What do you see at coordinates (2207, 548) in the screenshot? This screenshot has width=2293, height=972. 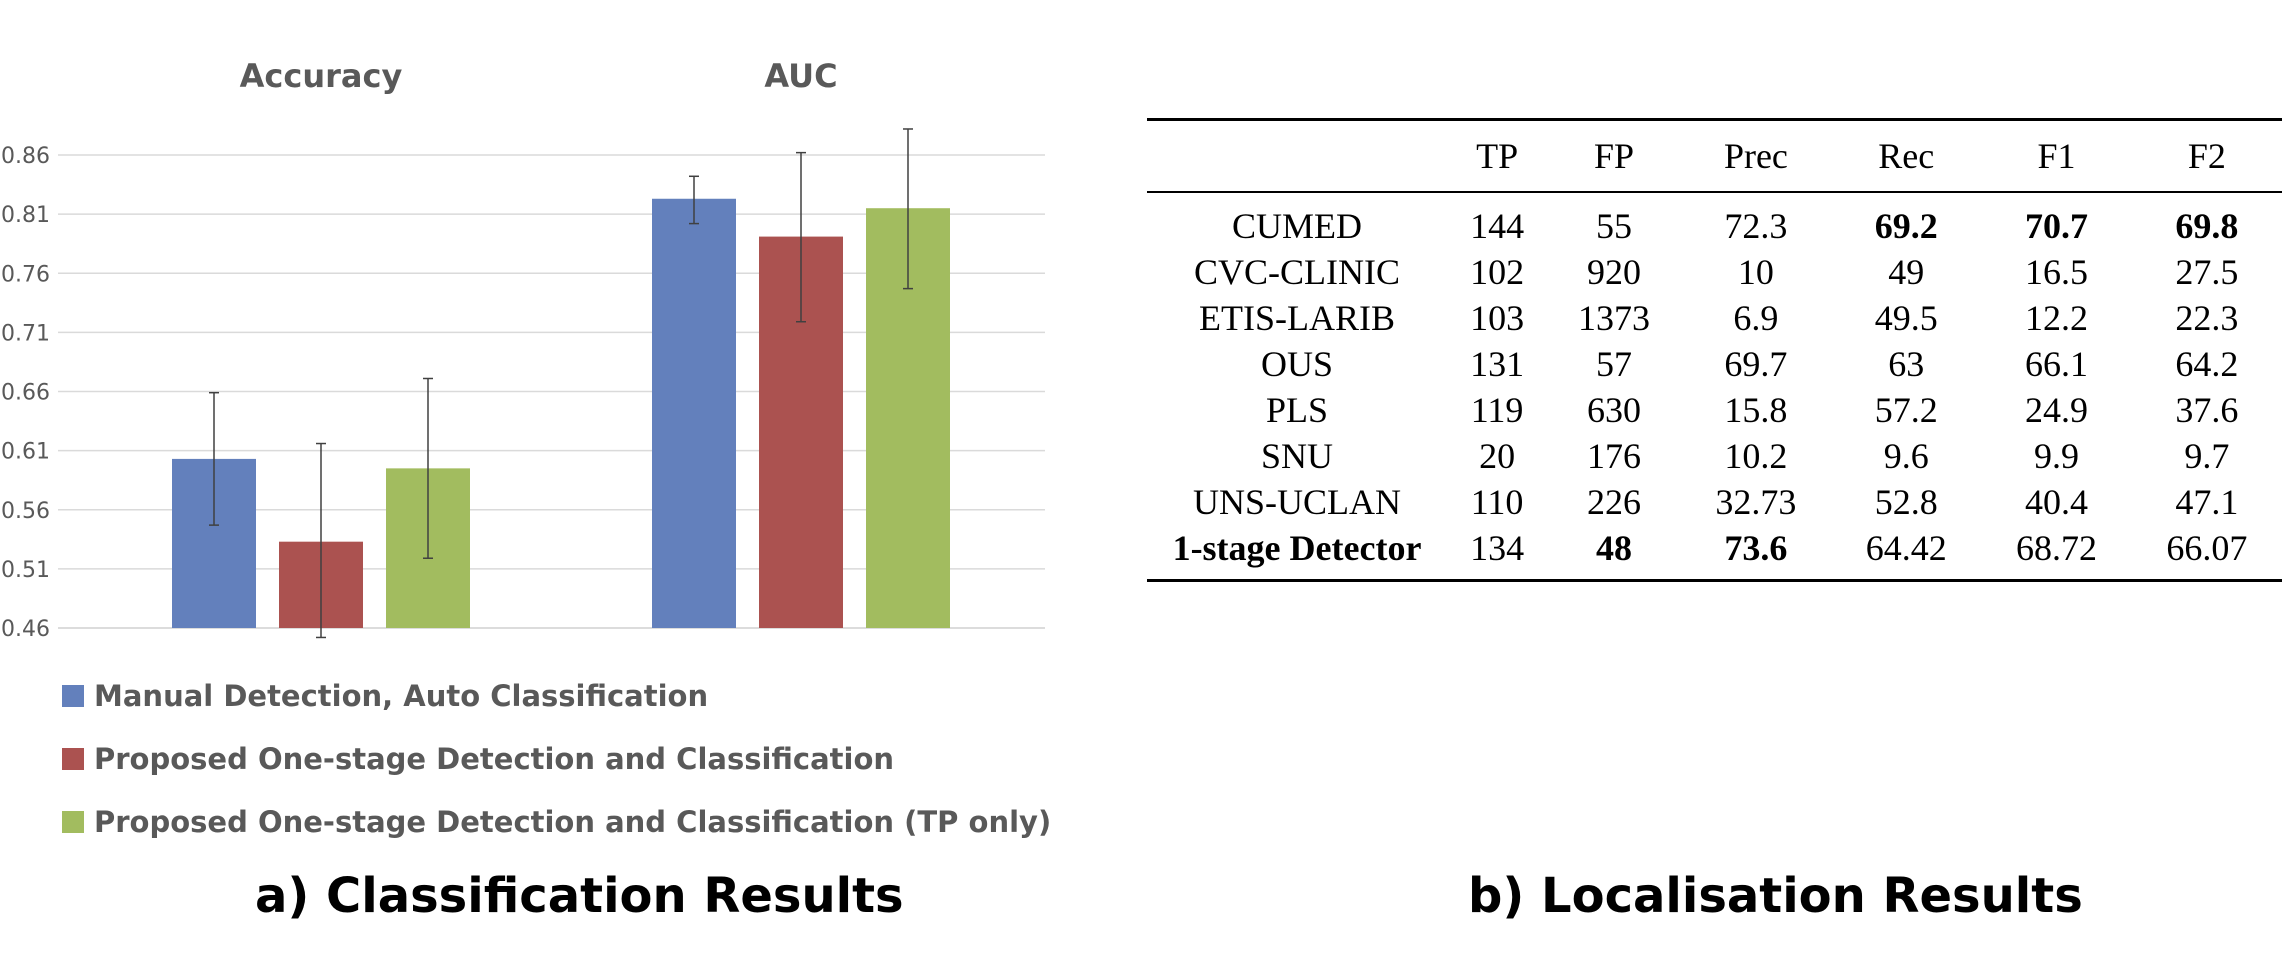 I see `value-cell: 66.07` at bounding box center [2207, 548].